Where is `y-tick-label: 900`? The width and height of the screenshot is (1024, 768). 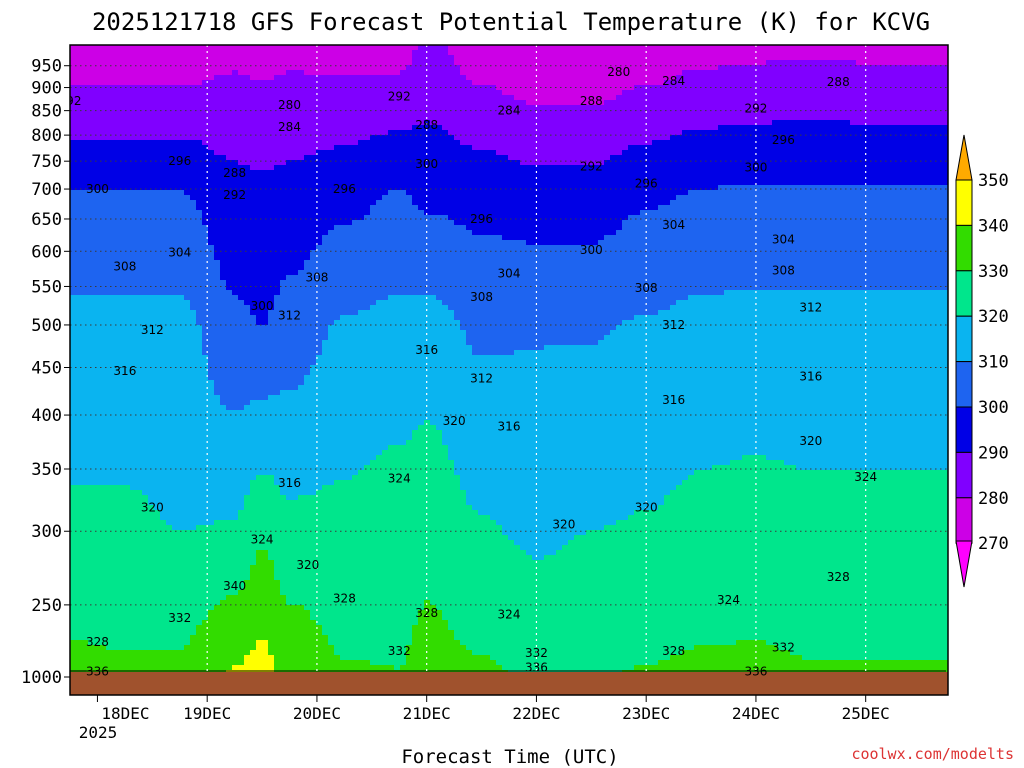 y-tick-label: 900 is located at coordinates (46, 89).